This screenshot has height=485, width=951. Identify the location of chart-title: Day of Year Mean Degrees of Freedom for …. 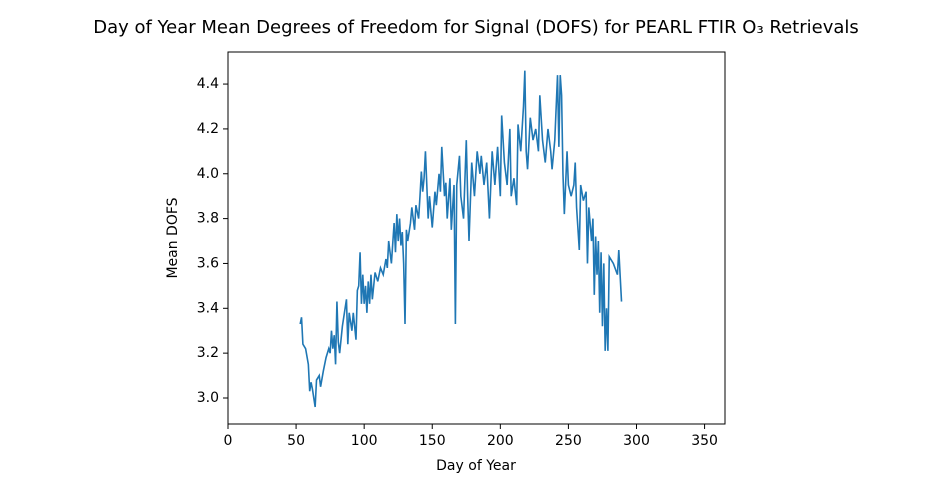
(476, 27).